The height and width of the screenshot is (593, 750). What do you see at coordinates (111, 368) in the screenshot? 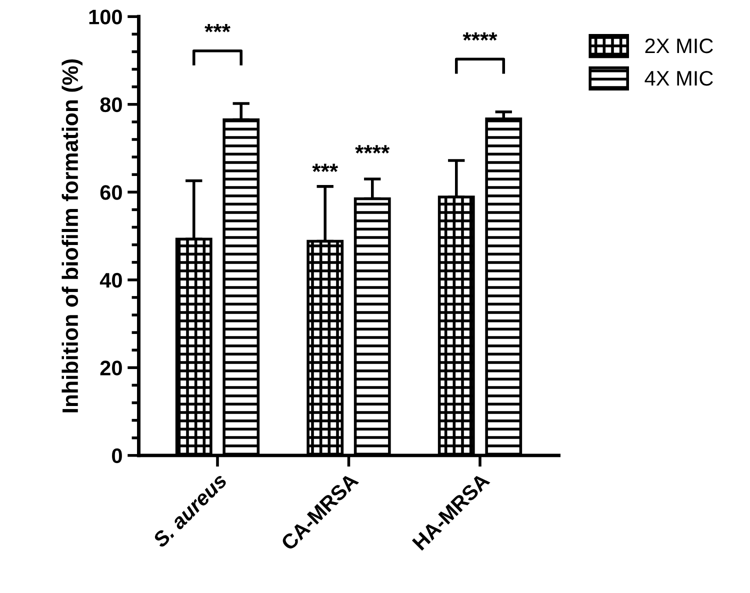
I see `y-tick-label: 20` at bounding box center [111, 368].